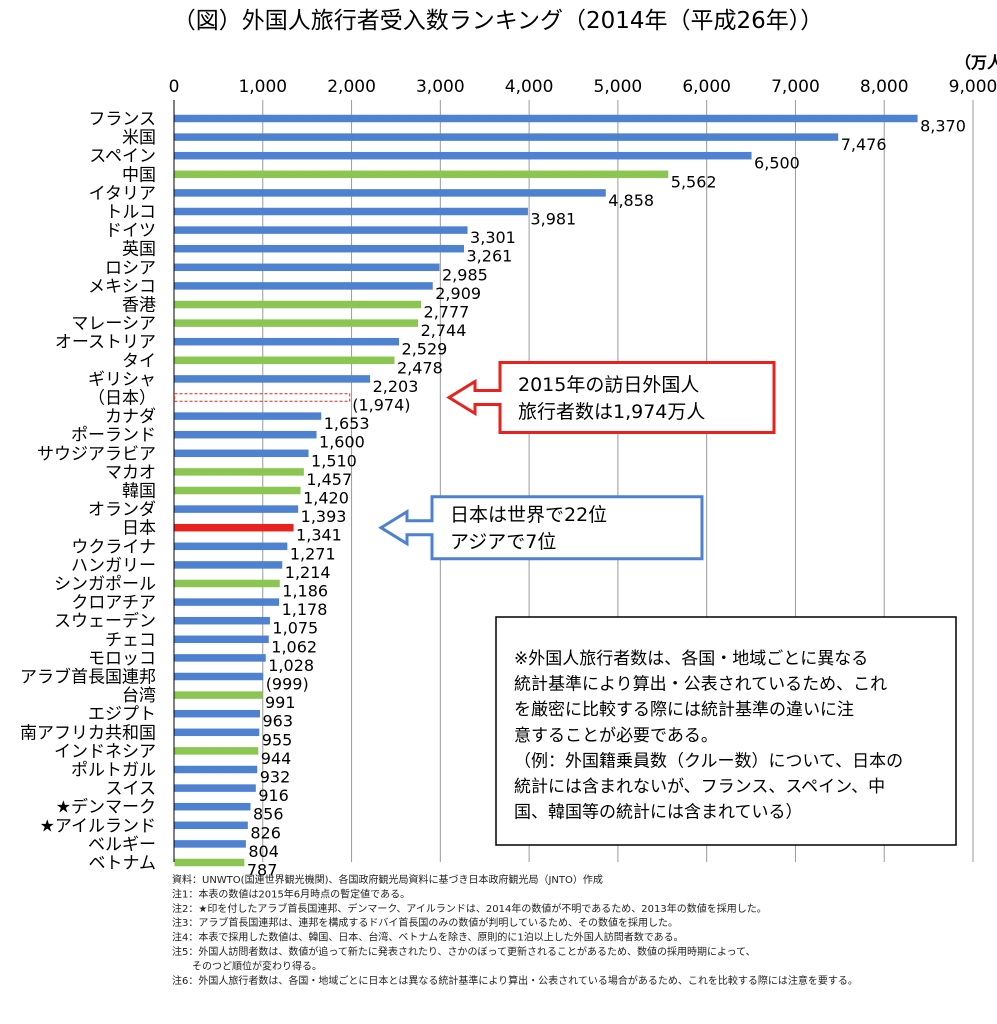  Describe the element at coordinates (943, 126) in the screenshot. I see `value-label: 8,370` at that location.